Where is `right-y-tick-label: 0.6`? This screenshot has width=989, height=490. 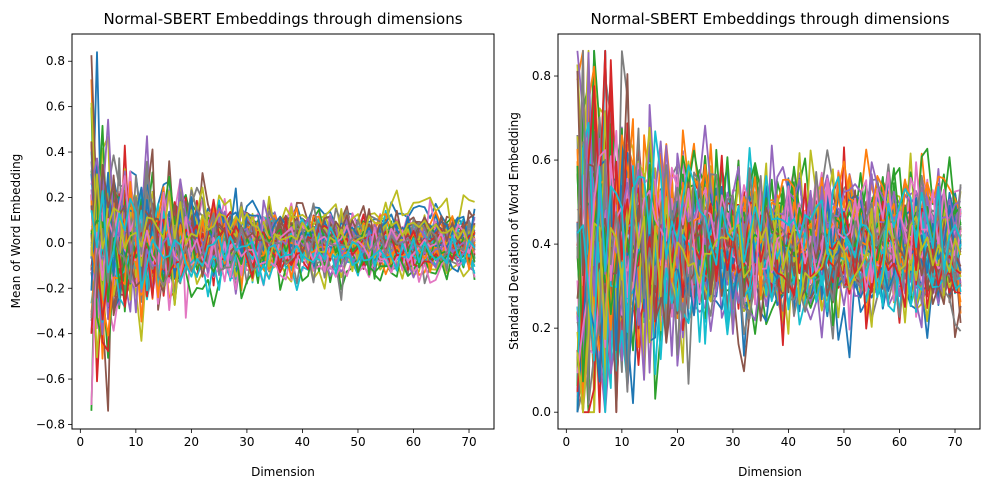 right-y-tick-label: 0.6 is located at coordinates (541, 160).